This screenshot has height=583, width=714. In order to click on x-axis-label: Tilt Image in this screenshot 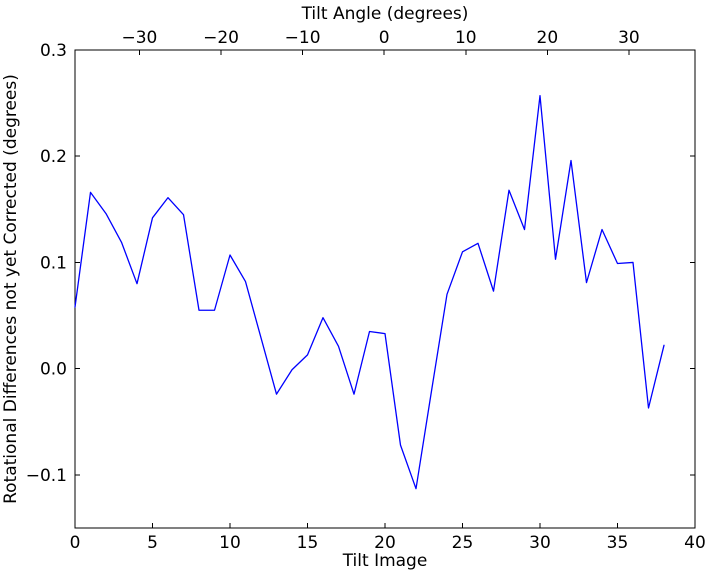, I will do `click(385, 561)`.